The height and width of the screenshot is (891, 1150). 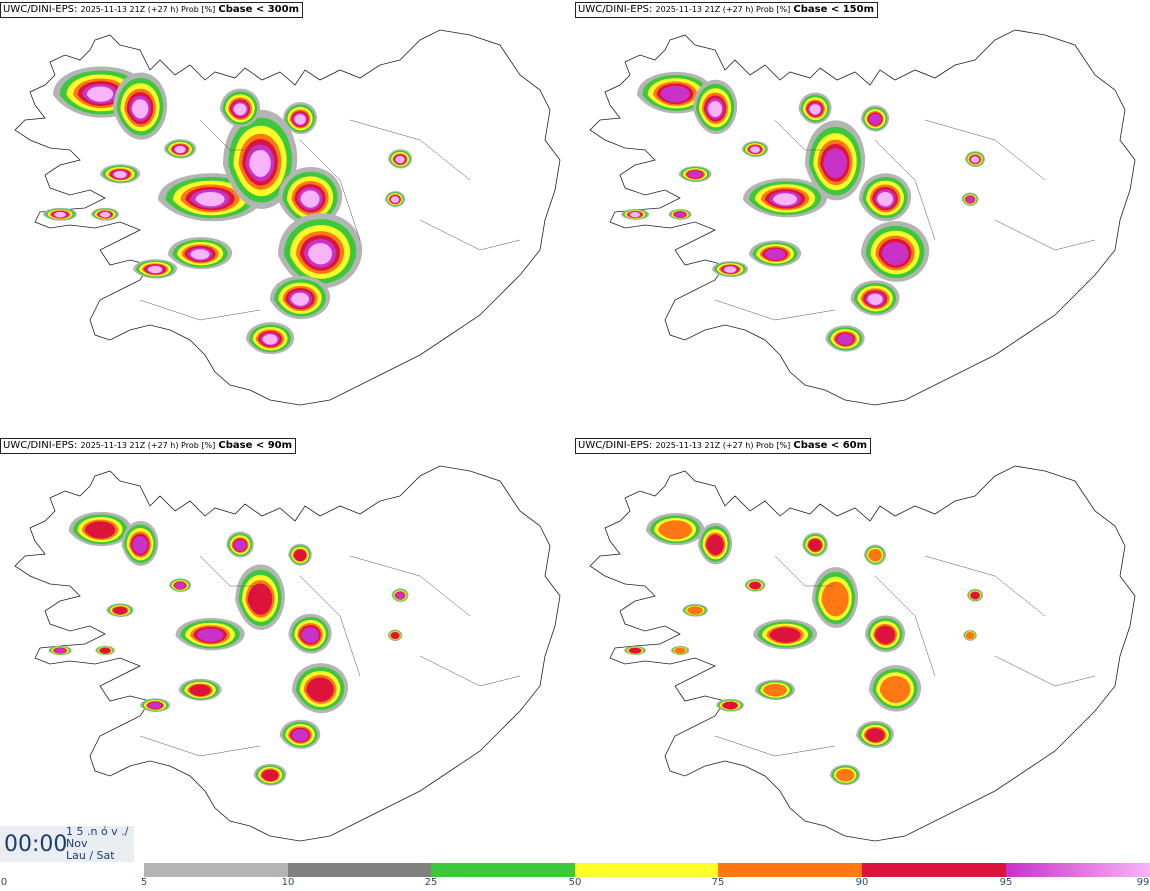 I want to click on legend-tick-label: 0, so click(x=4, y=882).